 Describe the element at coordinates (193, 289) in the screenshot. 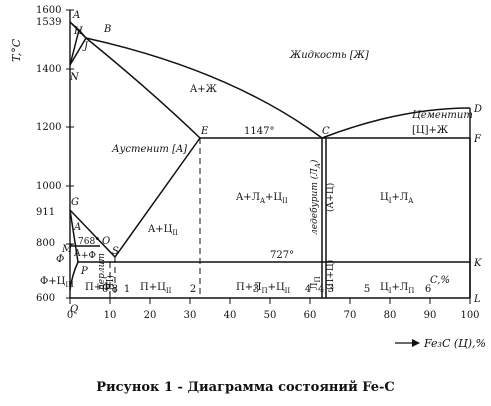

I see `x-top-2: 2` at that location.